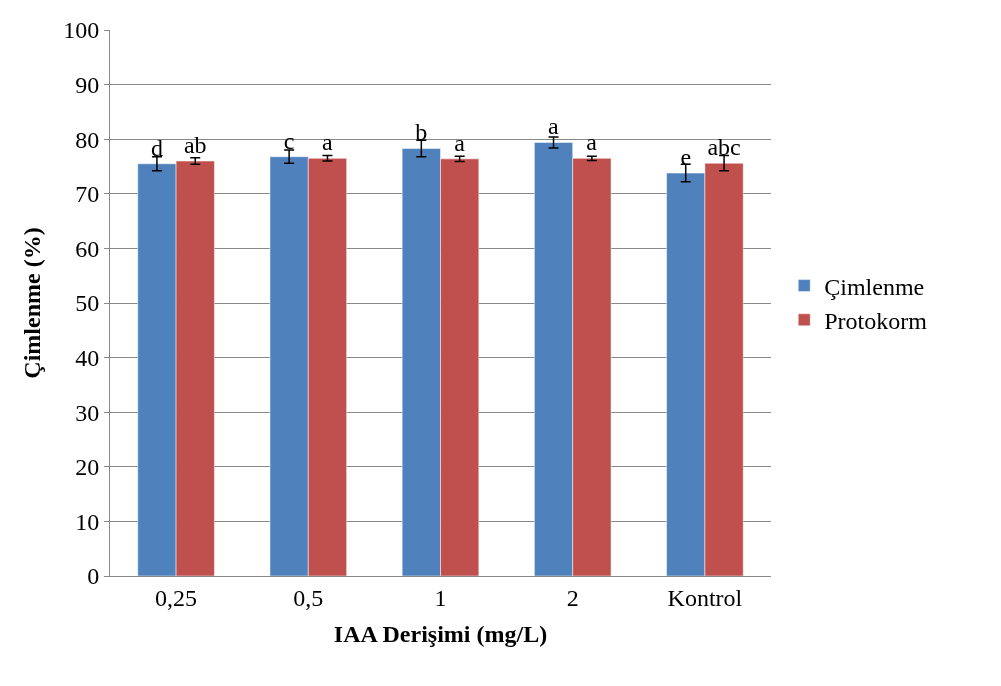 Image resolution: width=1001 pixels, height=686 pixels. What do you see at coordinates (195, 145) in the screenshot?
I see `data-label: ab` at bounding box center [195, 145].